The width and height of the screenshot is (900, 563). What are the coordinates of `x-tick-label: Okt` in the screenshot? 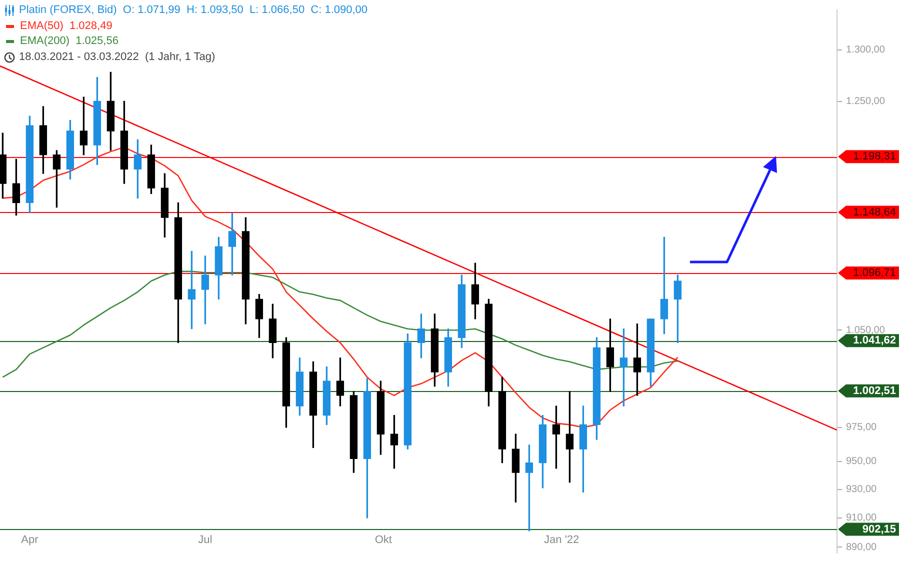 It's located at (383, 540).